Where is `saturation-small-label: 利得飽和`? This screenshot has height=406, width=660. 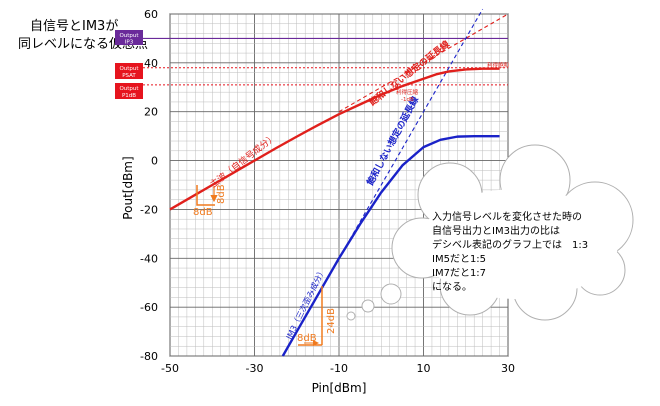 saturation-small-label: 利得飽和 is located at coordinates (498, 65).